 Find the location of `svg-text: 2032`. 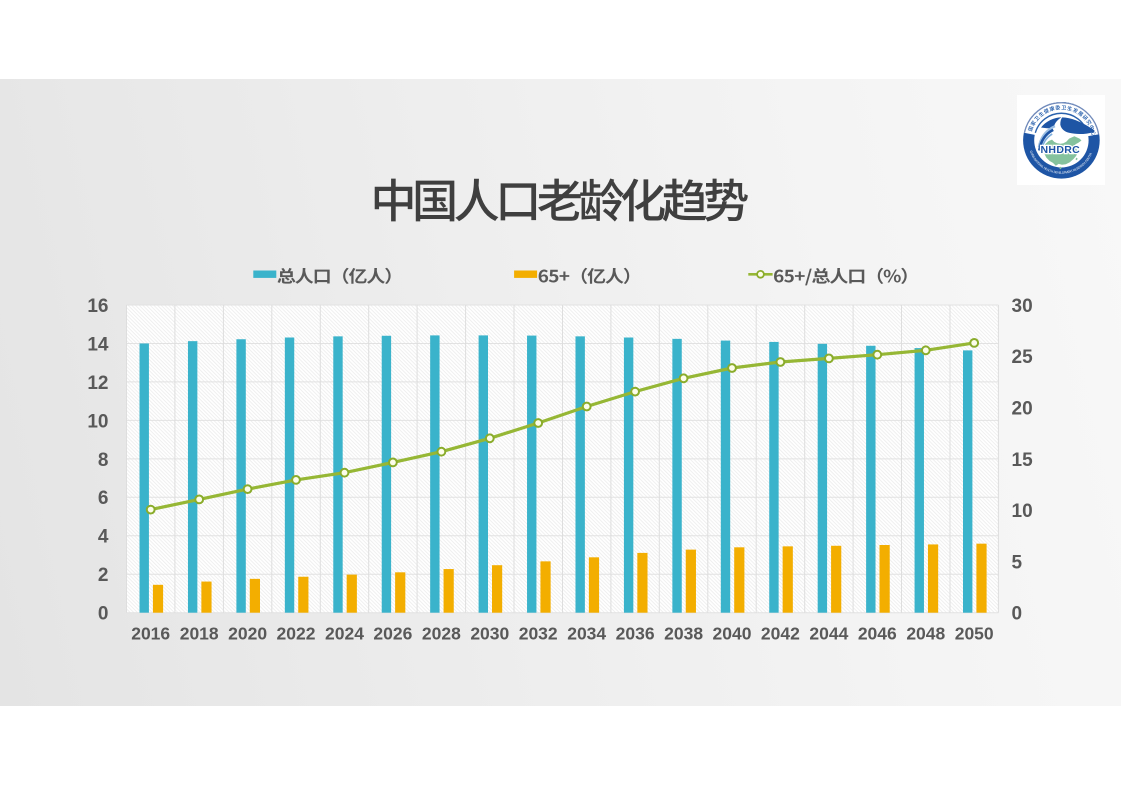

svg-text: 2032 is located at coordinates (538, 633).